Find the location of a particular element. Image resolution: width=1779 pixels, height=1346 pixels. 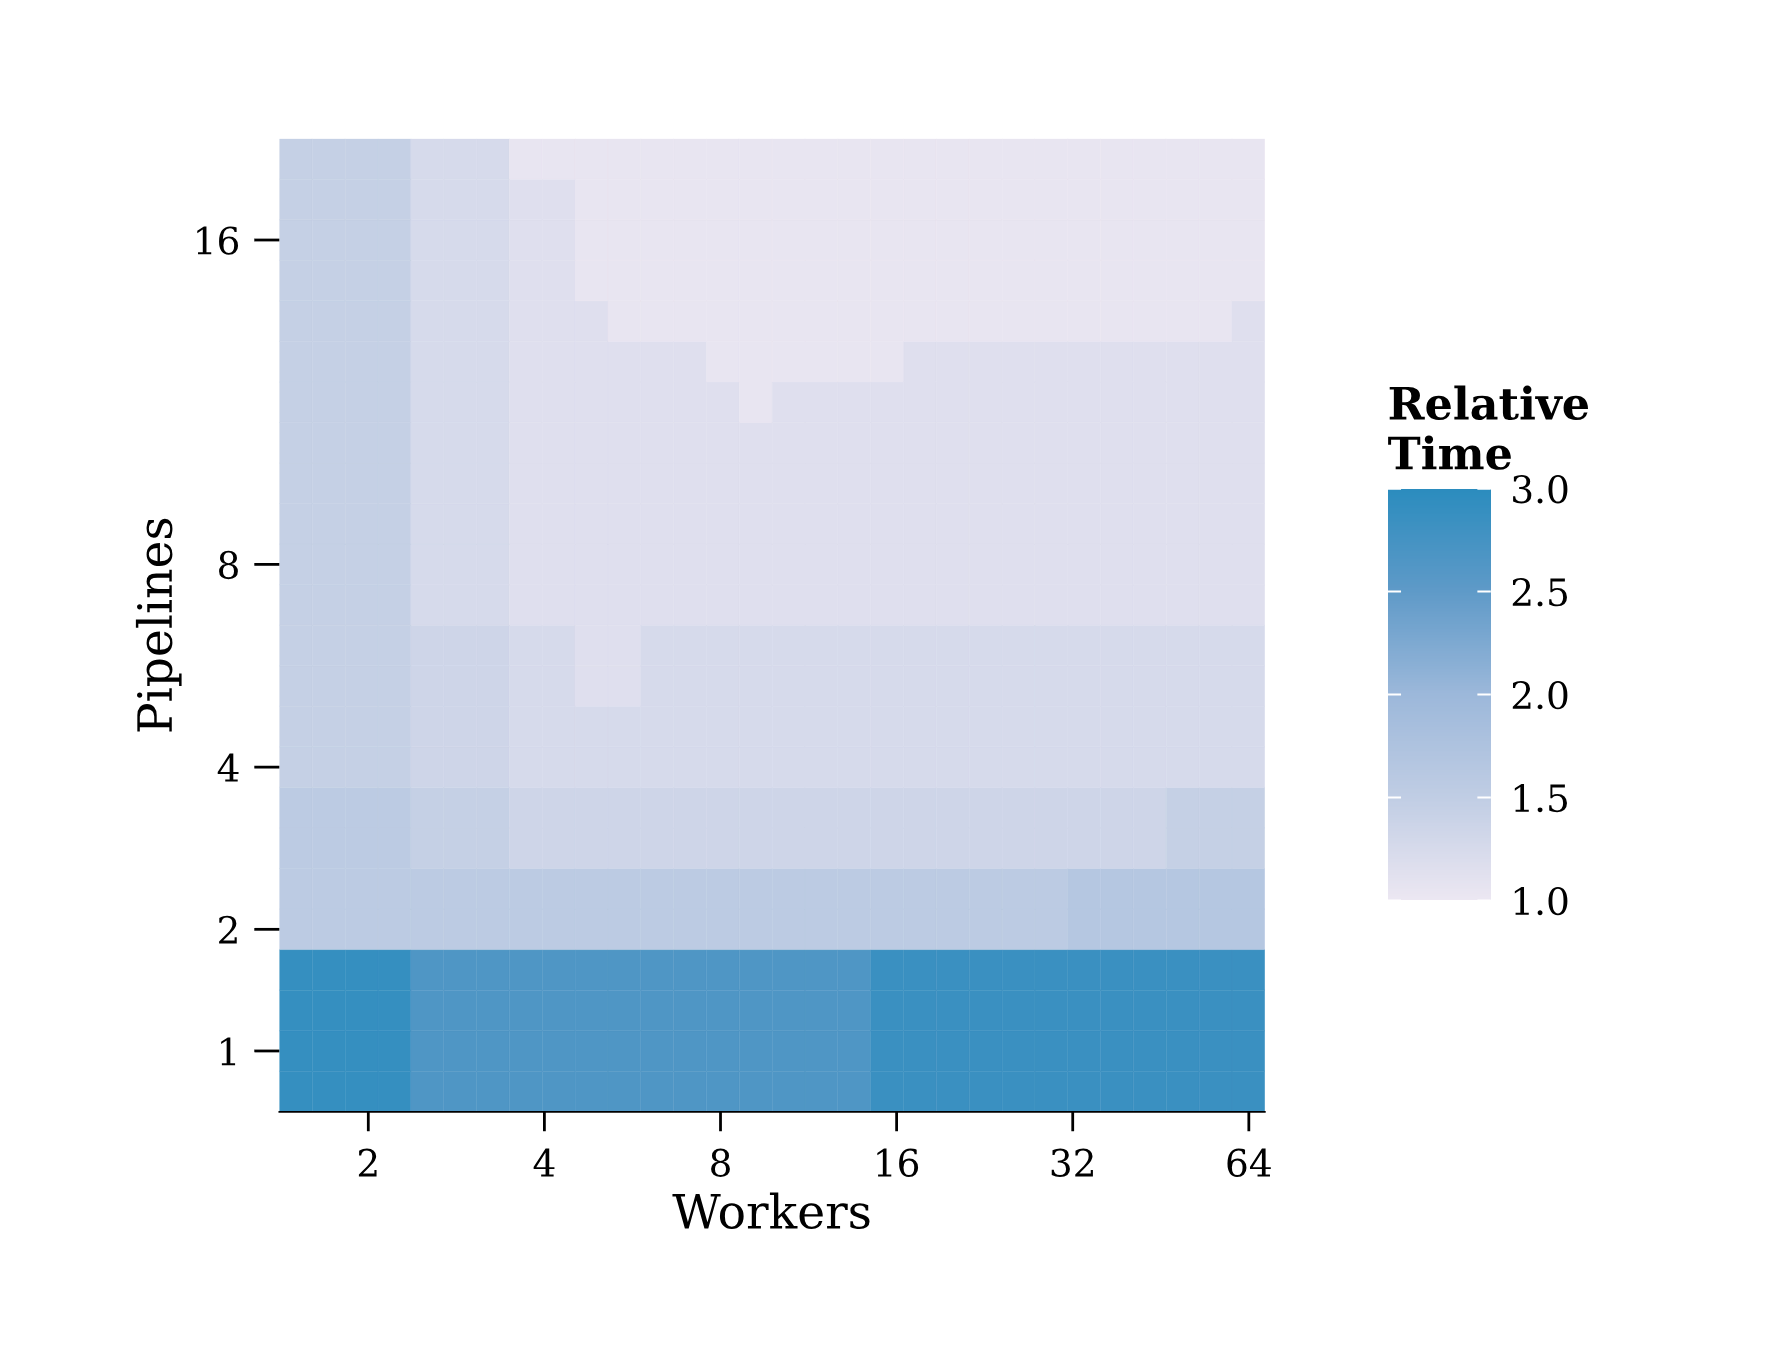

y-axis-title: Pipelines is located at coordinates (158, 625).